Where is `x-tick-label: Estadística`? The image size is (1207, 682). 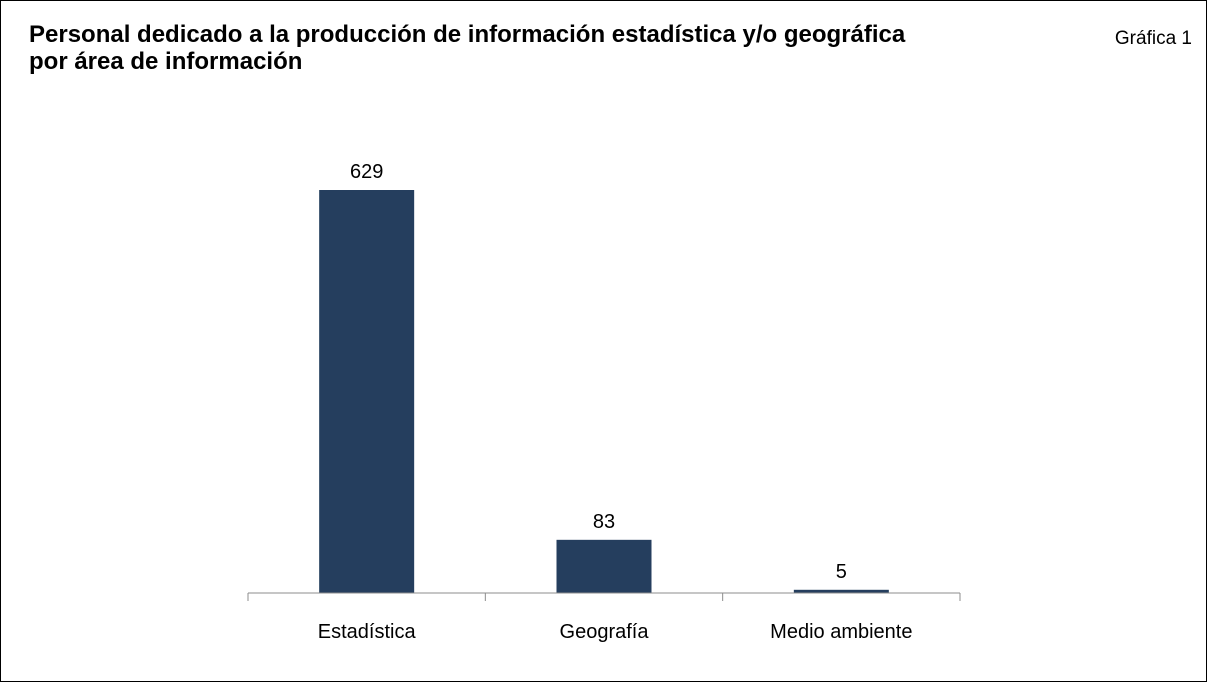
x-tick-label: Estadística is located at coordinates (367, 632).